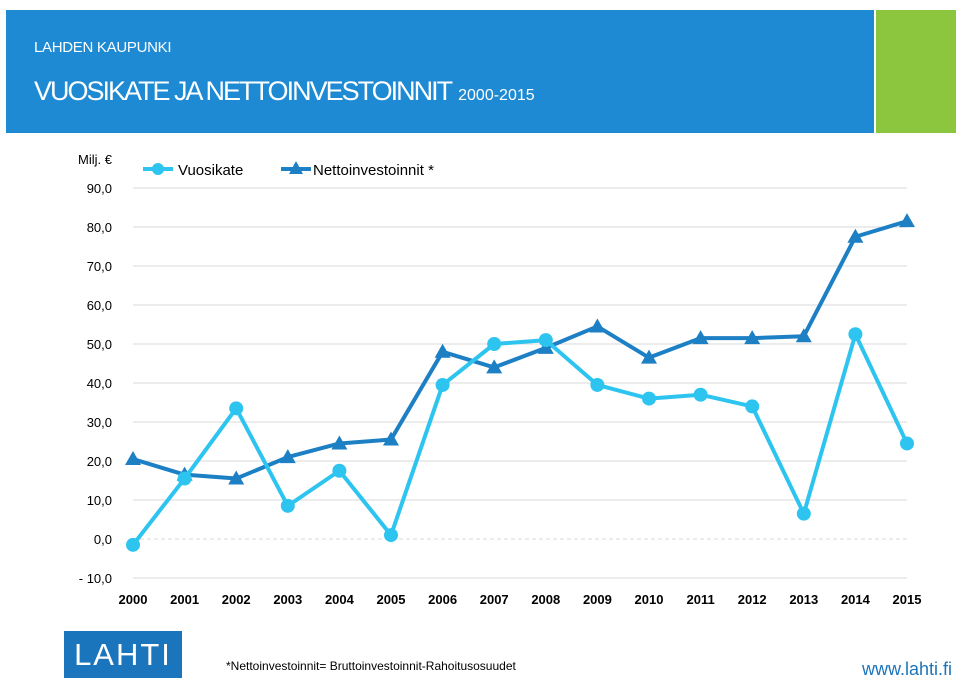  Describe the element at coordinates (287, 599) in the screenshot. I see `x-tick-label: 2003` at that location.